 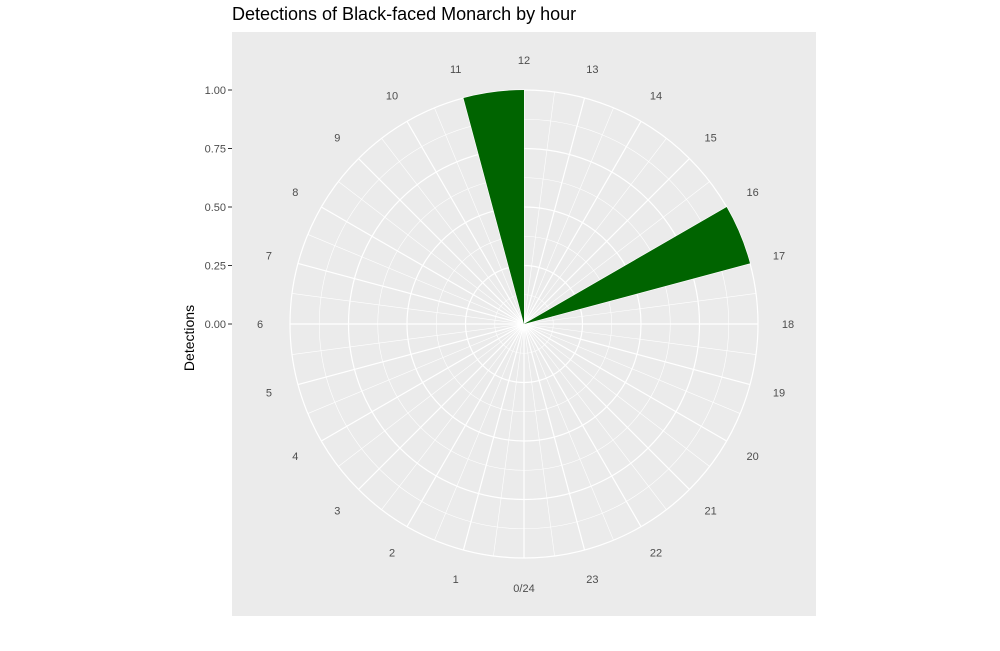 I want to click on hour-label: 7, so click(x=269, y=257).